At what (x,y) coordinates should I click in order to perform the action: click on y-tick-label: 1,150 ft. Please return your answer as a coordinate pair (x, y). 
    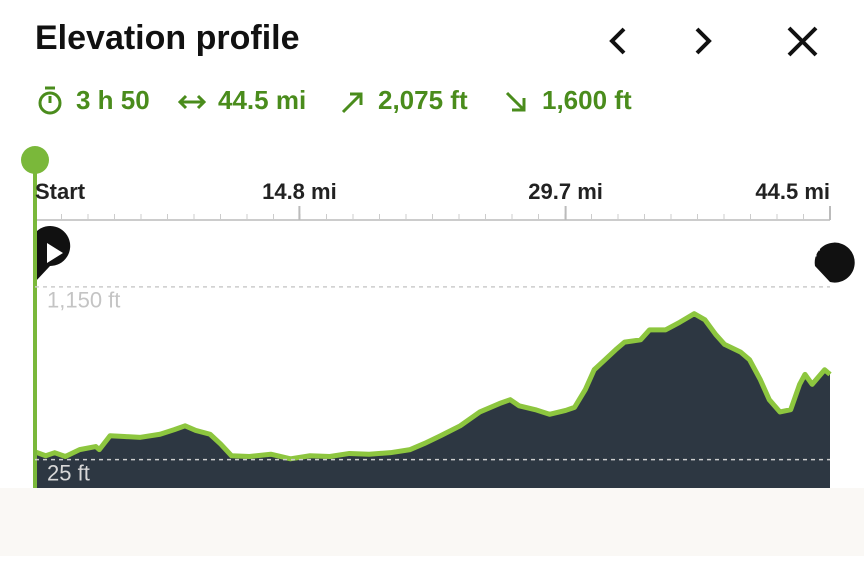
    Looking at the image, I should click on (83, 300).